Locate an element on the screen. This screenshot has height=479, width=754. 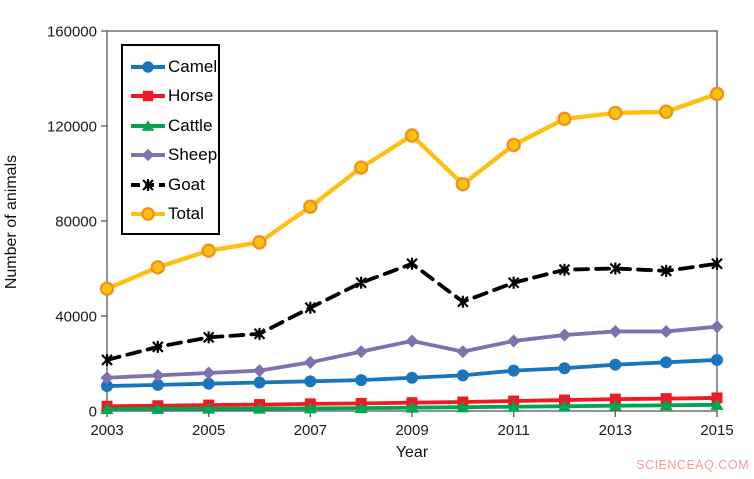
x-tick-label: 2011 is located at coordinates (514, 430).